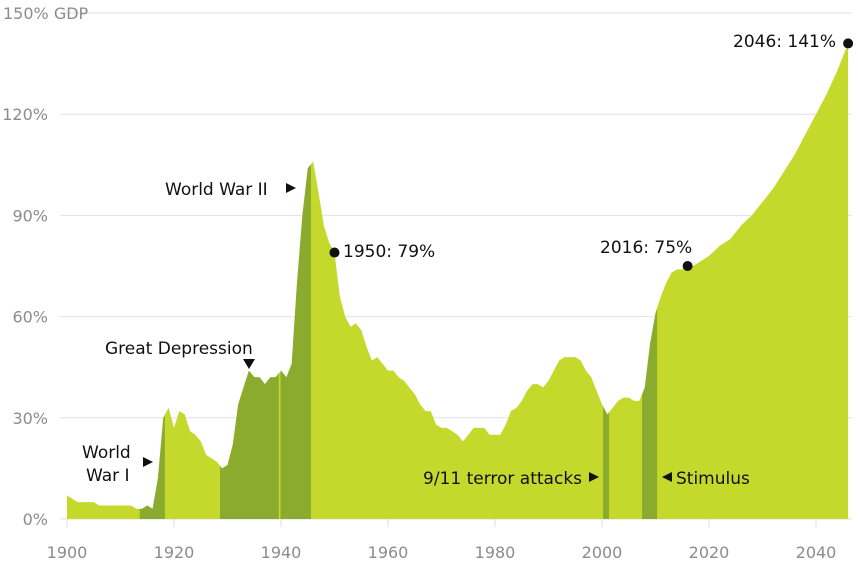  What do you see at coordinates (646, 248) in the screenshot?
I see `point-label-2016: 2016: 75%` at bounding box center [646, 248].